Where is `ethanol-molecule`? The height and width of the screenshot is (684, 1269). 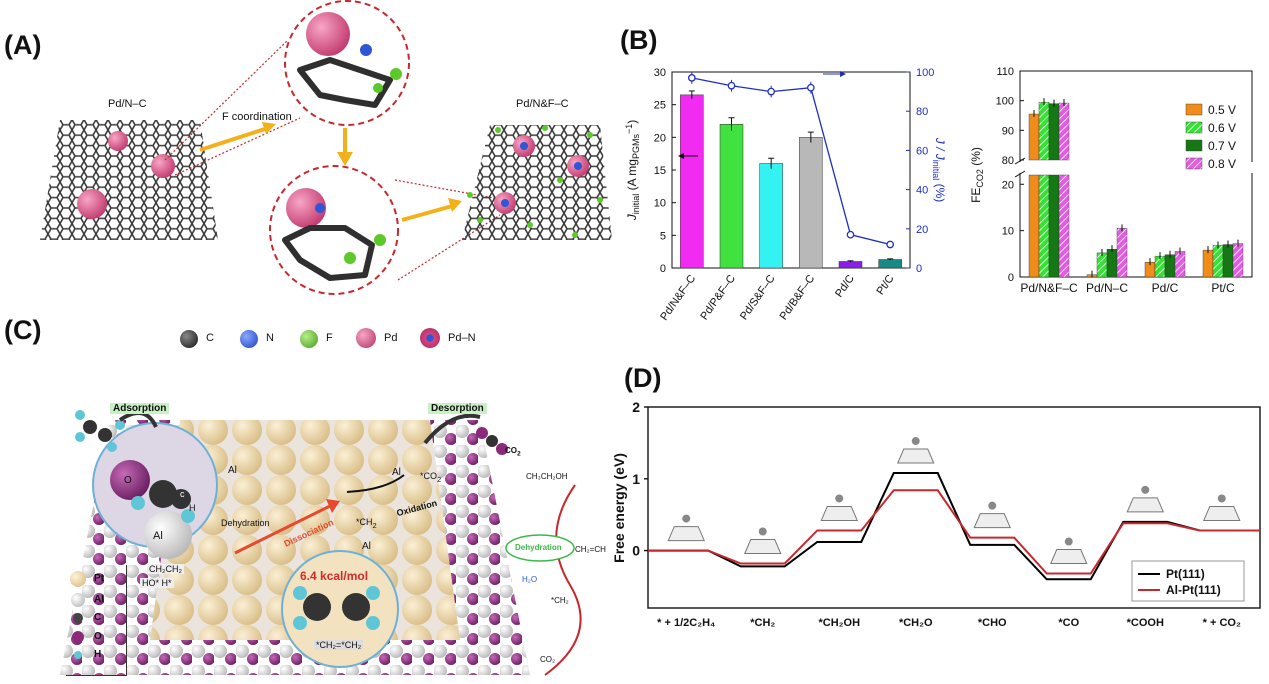 ethanol-molecule is located at coordinates (100, 431).